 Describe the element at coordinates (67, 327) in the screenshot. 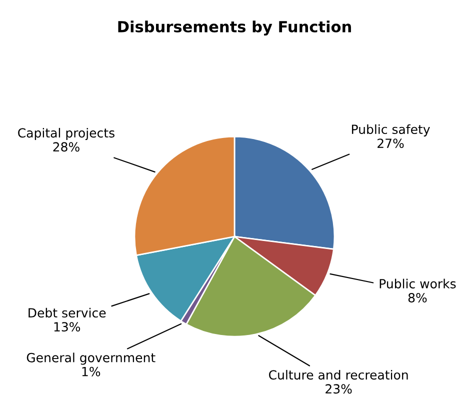

I see `data-label: 13%` at that location.